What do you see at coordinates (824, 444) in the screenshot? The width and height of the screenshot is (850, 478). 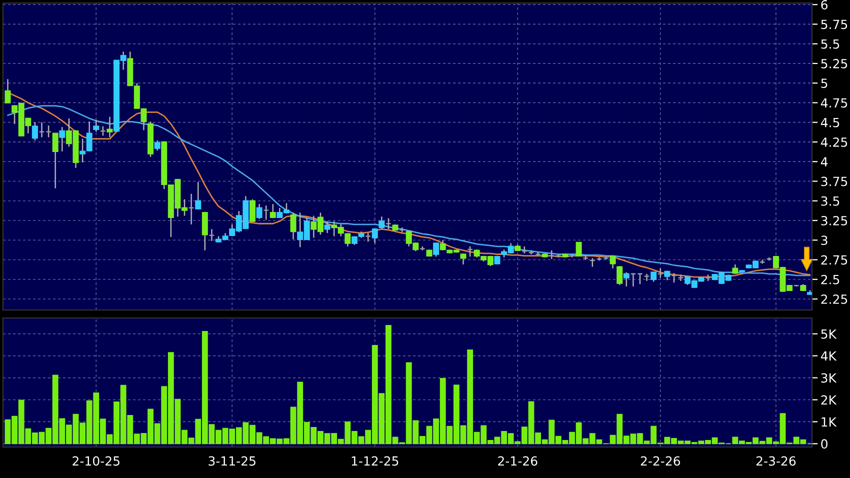 I see `y-tick-label: 0` at bounding box center [824, 444].